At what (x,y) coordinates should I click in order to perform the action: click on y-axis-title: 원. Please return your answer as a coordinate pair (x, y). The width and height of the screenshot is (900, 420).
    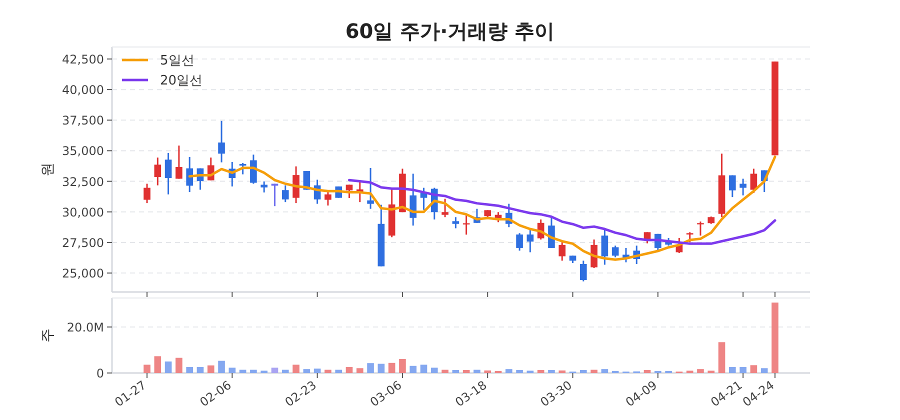
    Looking at the image, I should click on (48, 169).